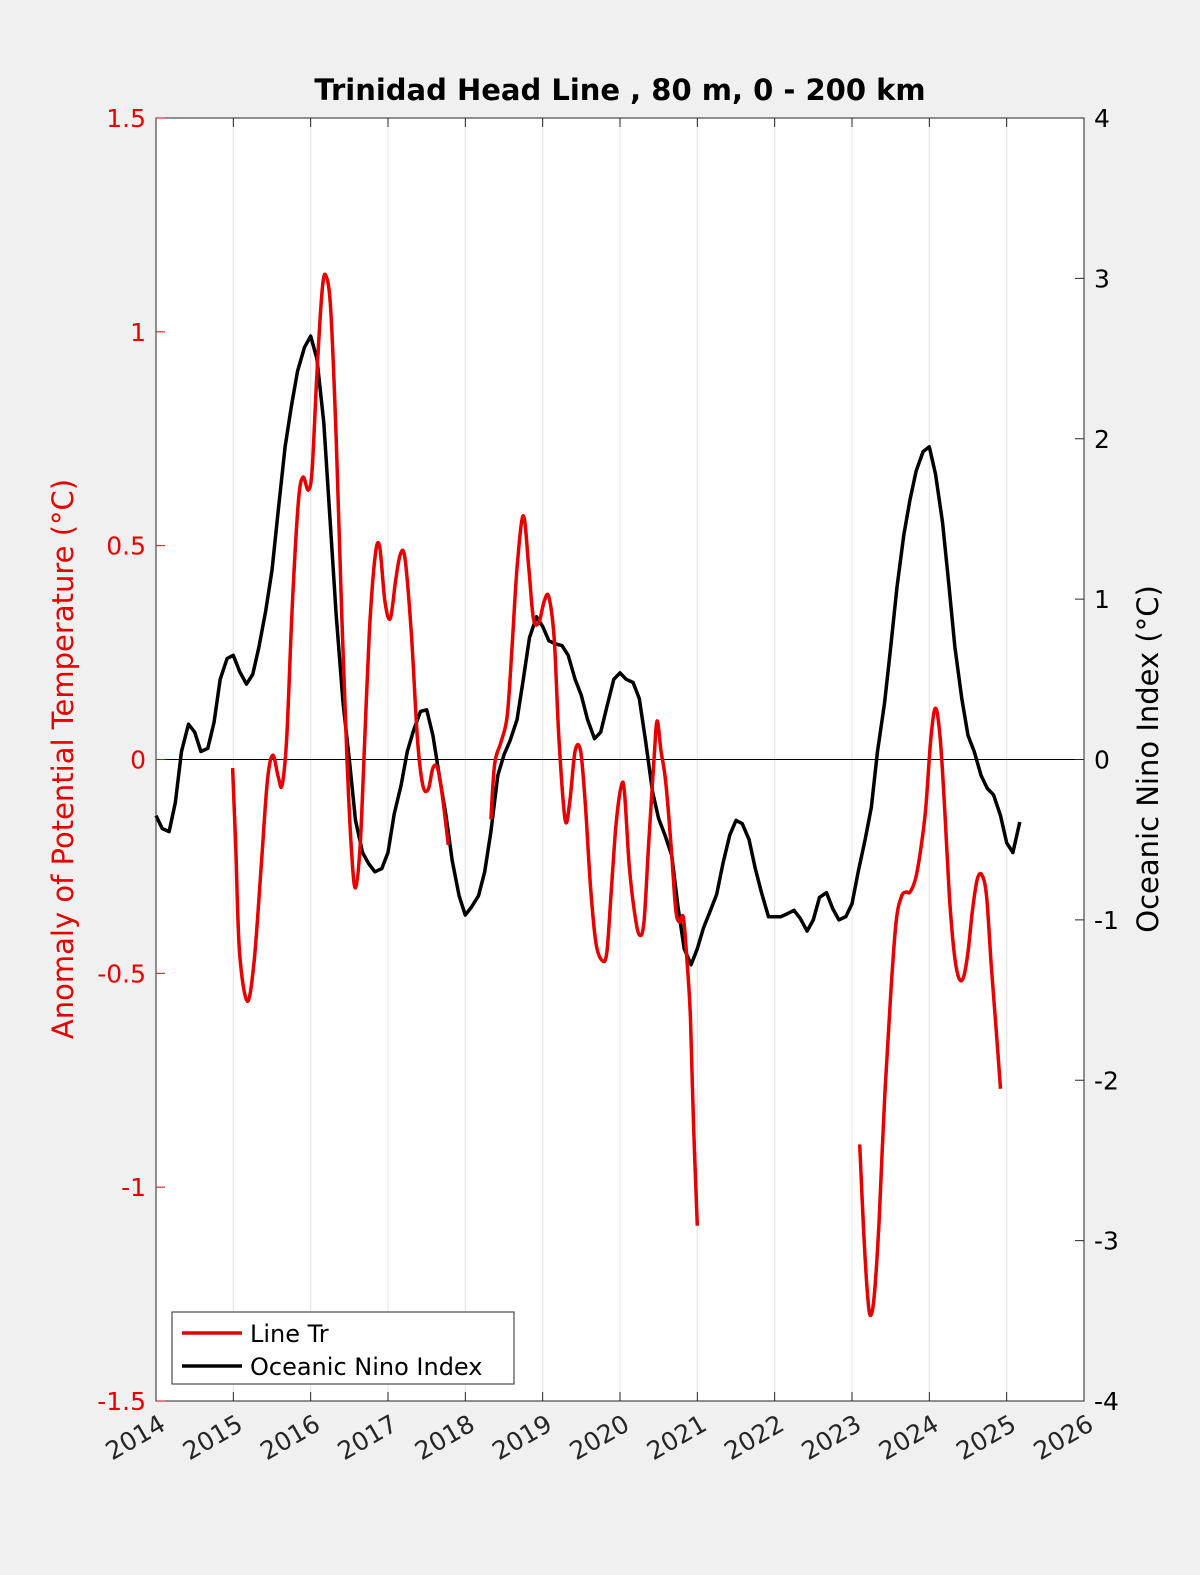 The image size is (1200, 1575). What do you see at coordinates (1102, 439) in the screenshot?
I see `y-right-tick-label: 2` at bounding box center [1102, 439].